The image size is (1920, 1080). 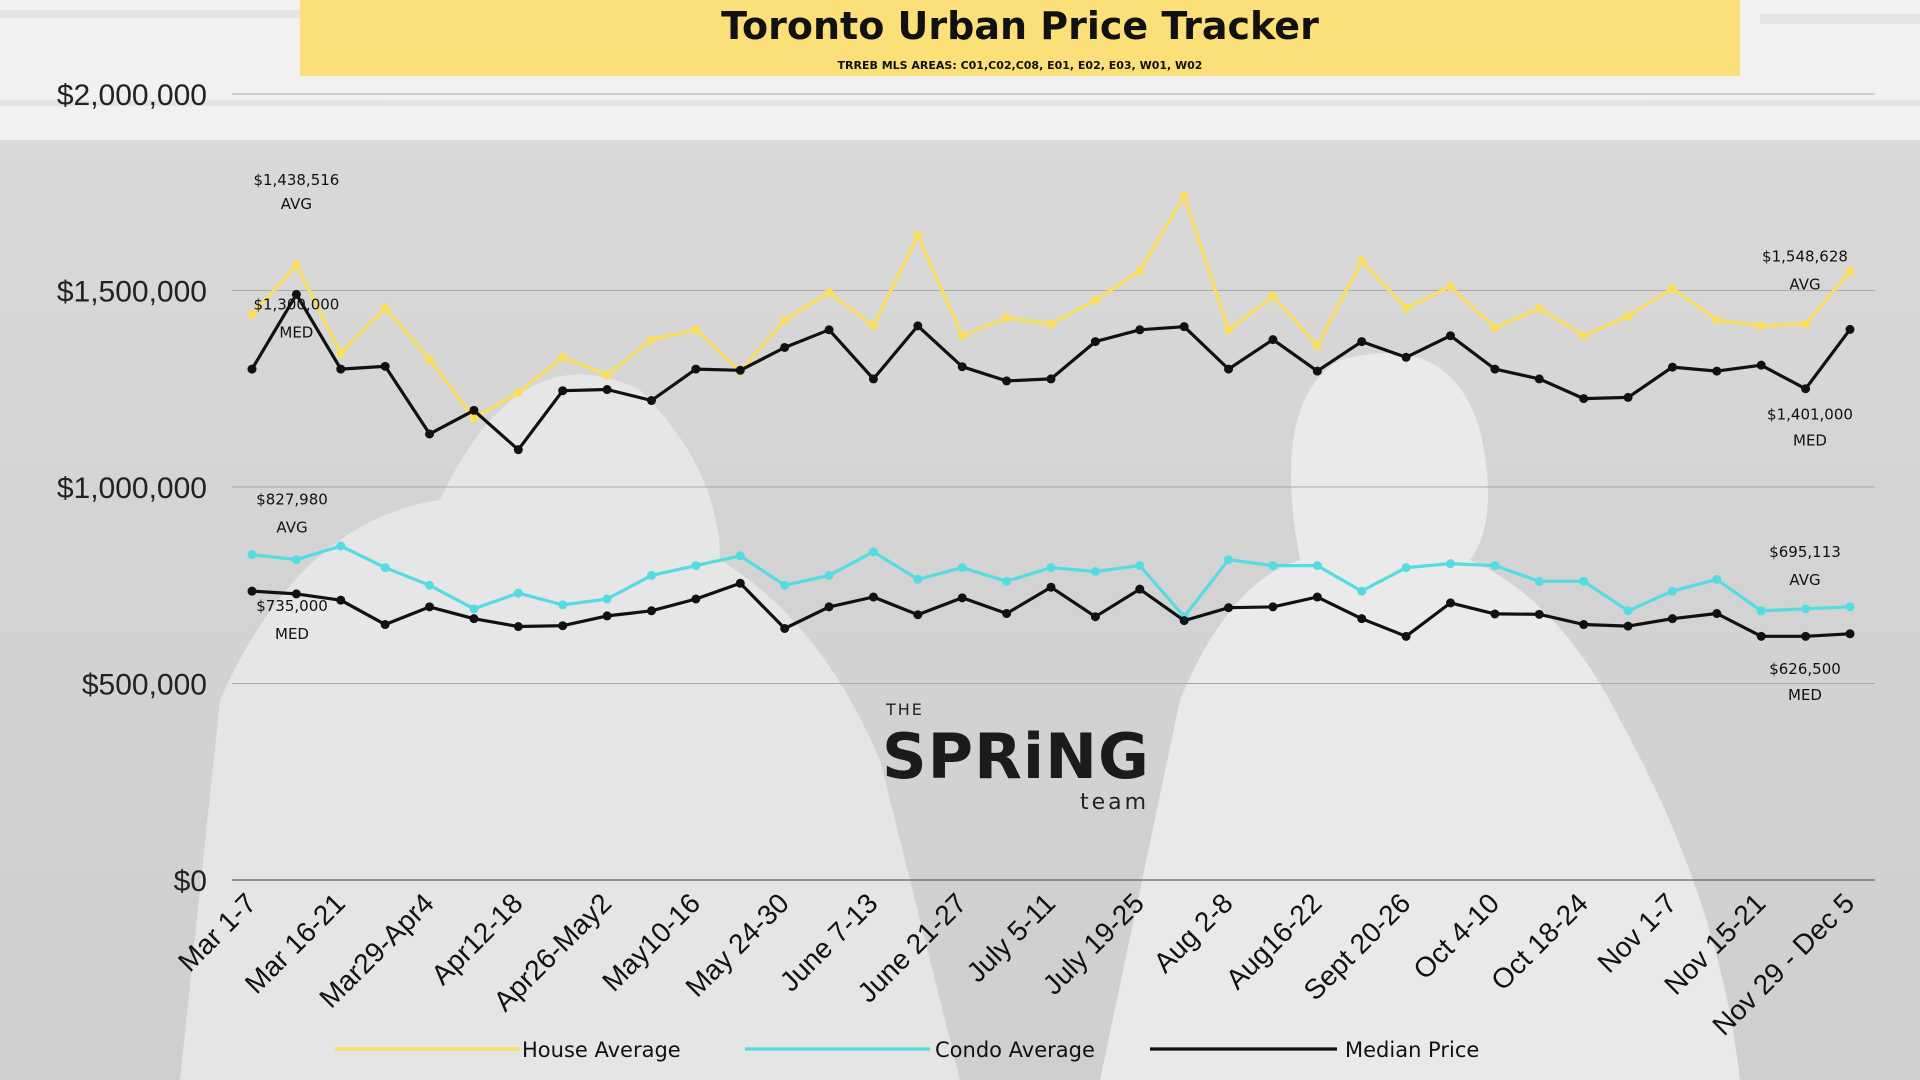 I want to click on data-annotation-value: $1,548,628, so click(x=1805, y=256).